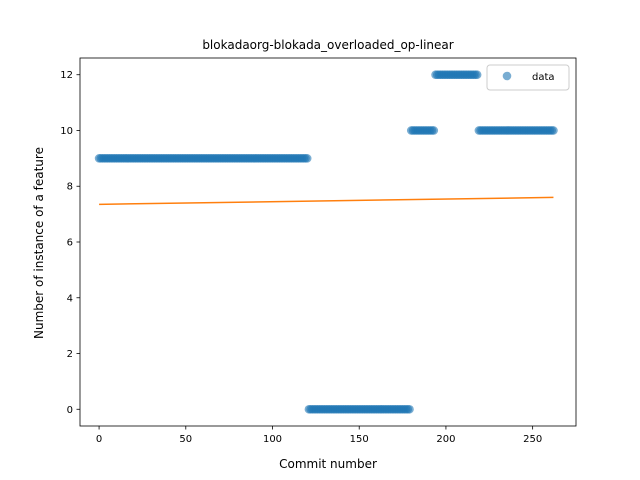 The width and height of the screenshot is (640, 480). I want to click on x-tick-label: 200, so click(445, 439).